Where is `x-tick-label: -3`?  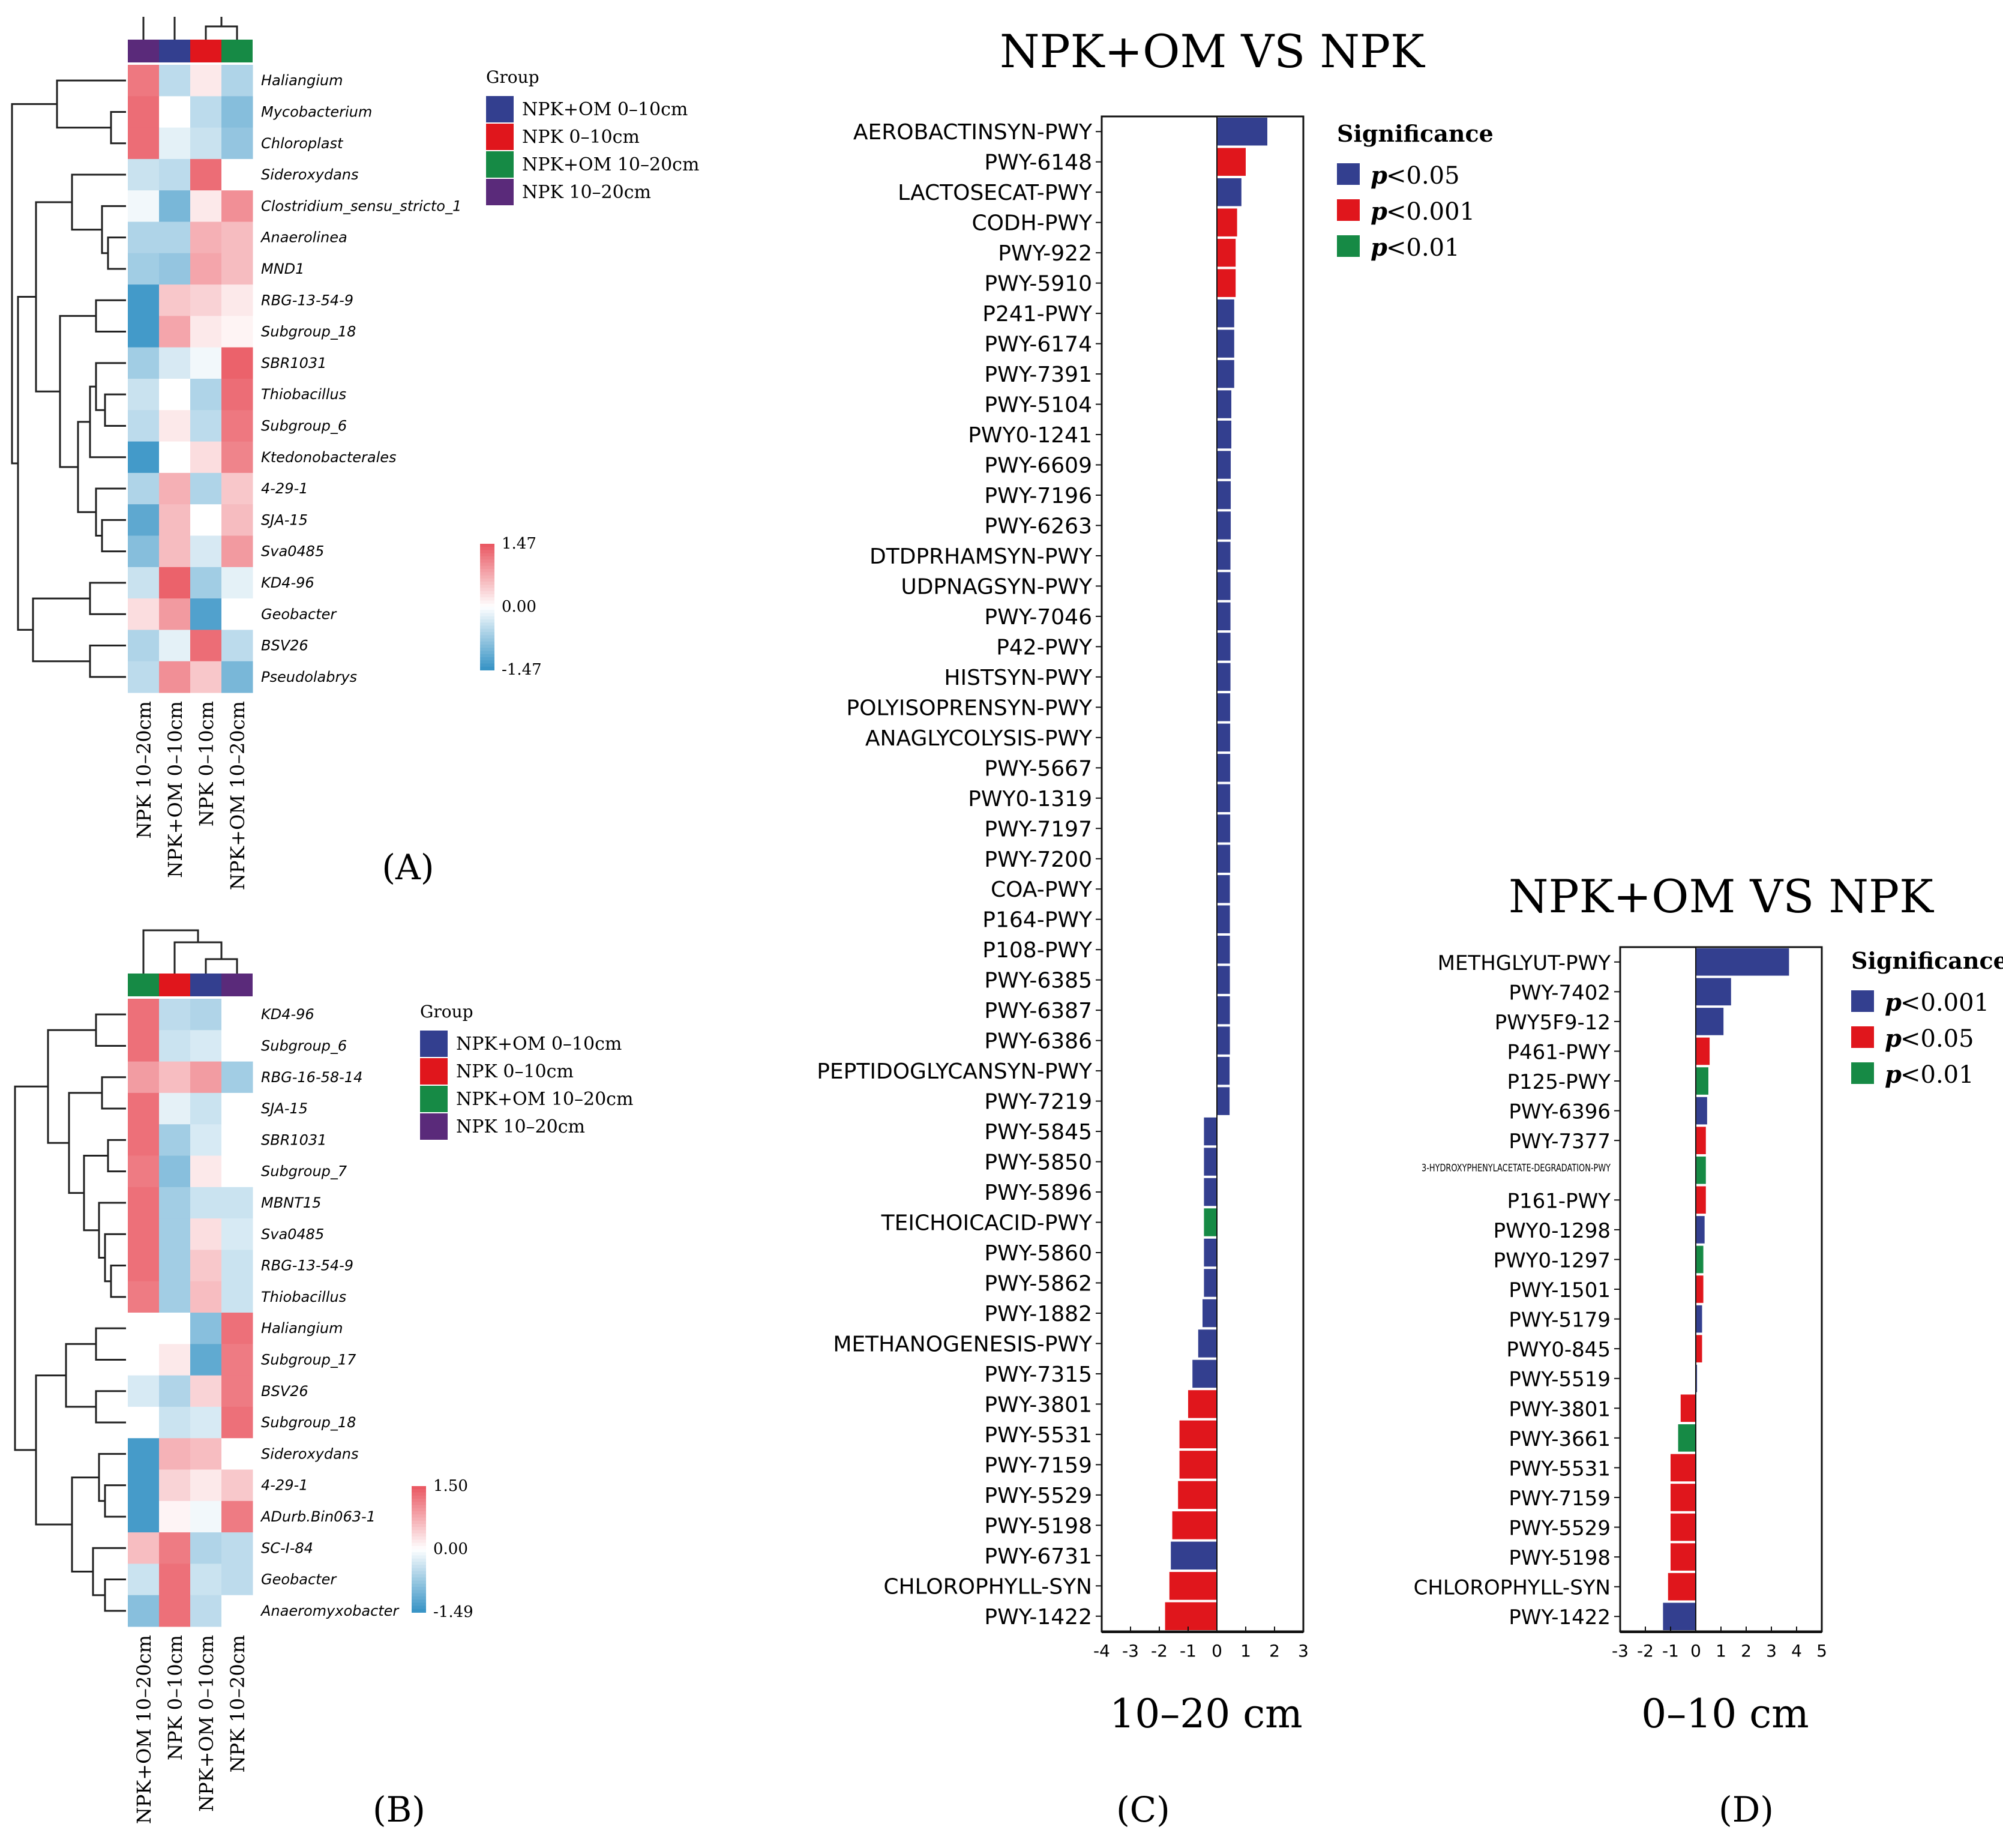
x-tick-label: -3 is located at coordinates (1620, 1651).